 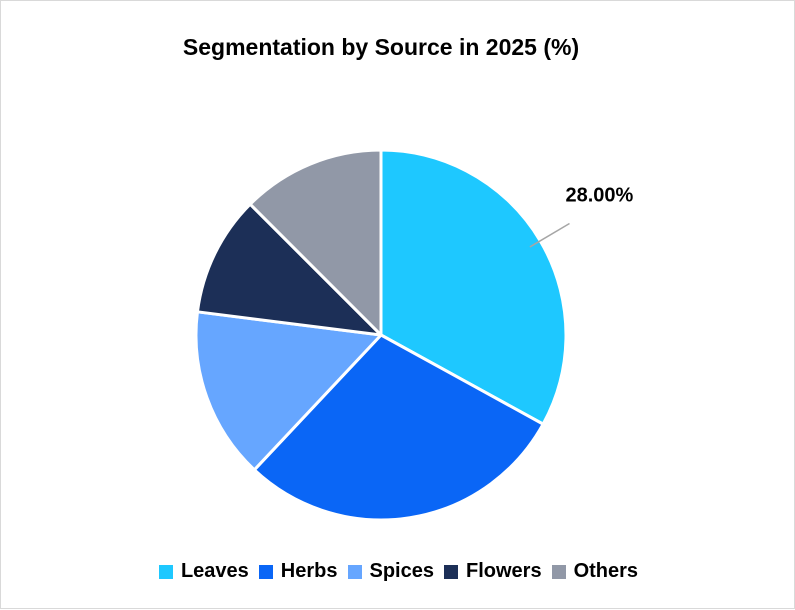 I want to click on pie-slice-flowers, so click(x=289, y=269).